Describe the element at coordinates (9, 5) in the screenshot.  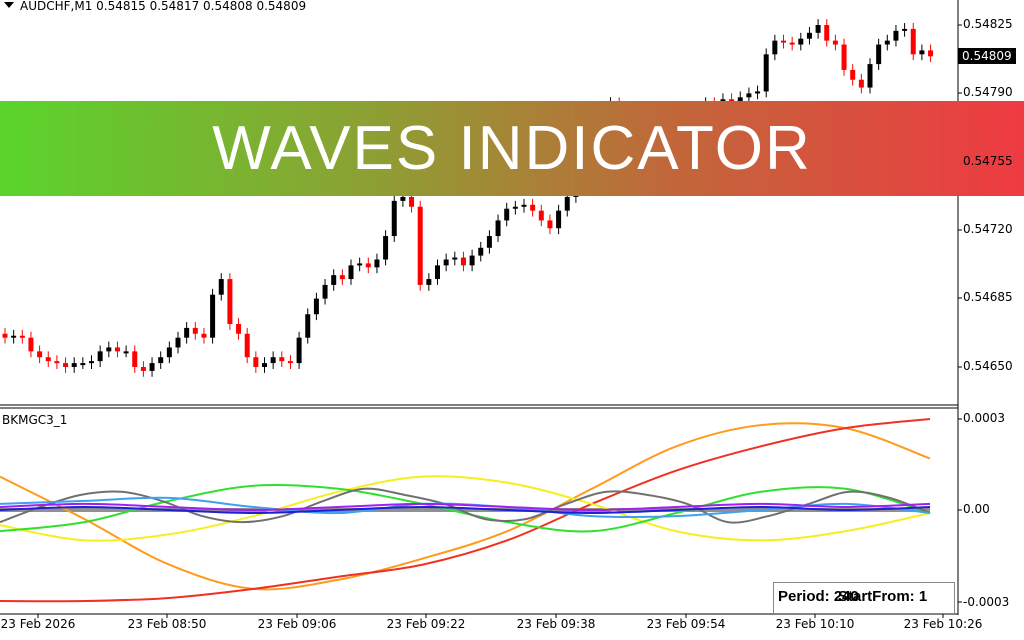
I see `dropdown-triangle-icon` at that location.